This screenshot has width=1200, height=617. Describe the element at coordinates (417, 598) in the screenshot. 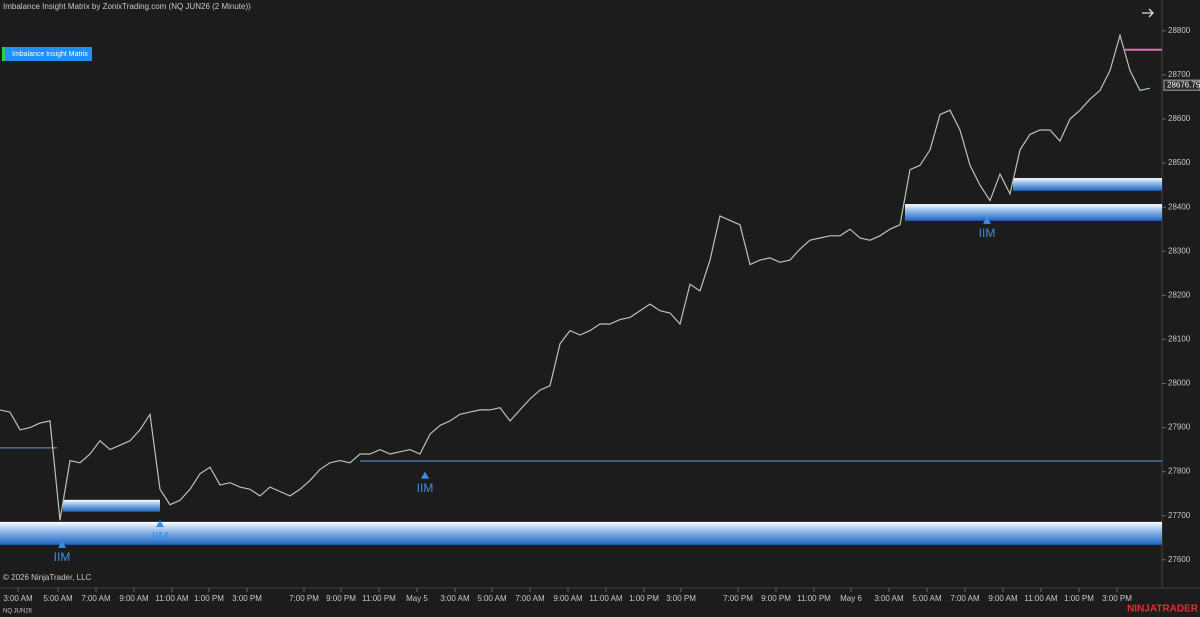

I see `x-tick-label: May 5` at that location.